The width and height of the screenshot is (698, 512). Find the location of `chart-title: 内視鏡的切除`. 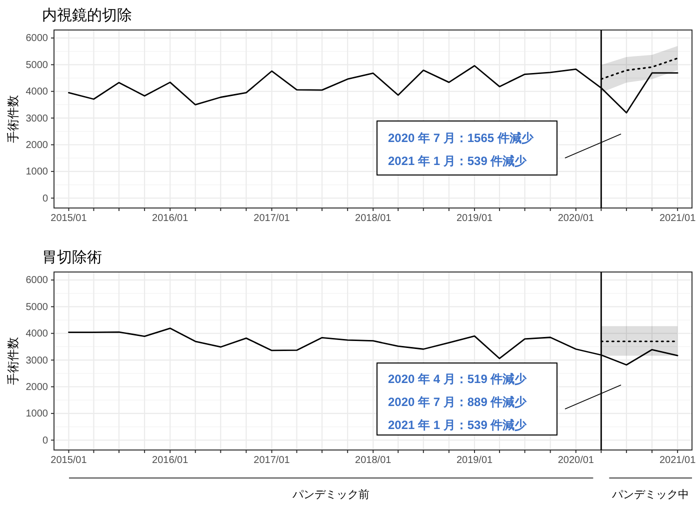

chart-title: 内視鏡的切除 is located at coordinates (87, 15).